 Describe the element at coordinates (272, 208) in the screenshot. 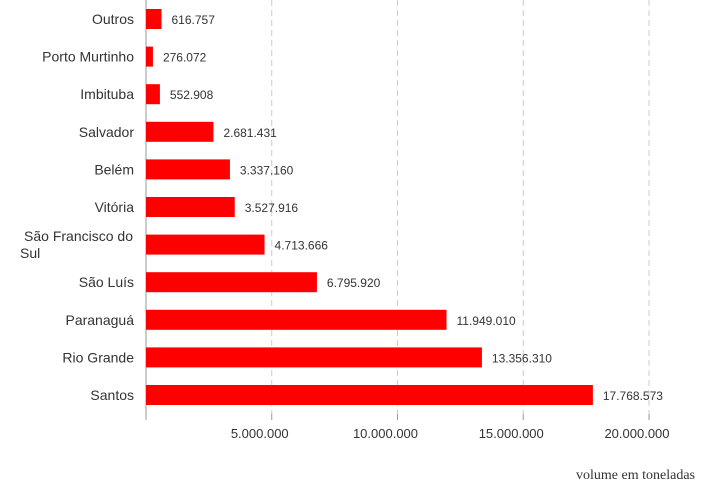

I see `value-label: 3.527.916` at that location.